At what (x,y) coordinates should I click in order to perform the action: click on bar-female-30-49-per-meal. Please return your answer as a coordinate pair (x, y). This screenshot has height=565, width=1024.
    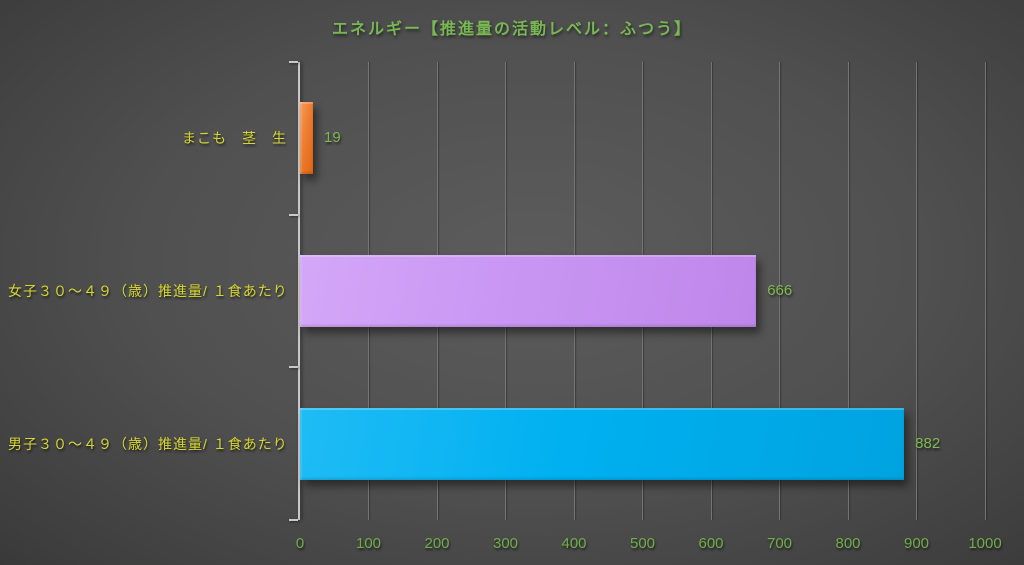
    Looking at the image, I should click on (528, 291).